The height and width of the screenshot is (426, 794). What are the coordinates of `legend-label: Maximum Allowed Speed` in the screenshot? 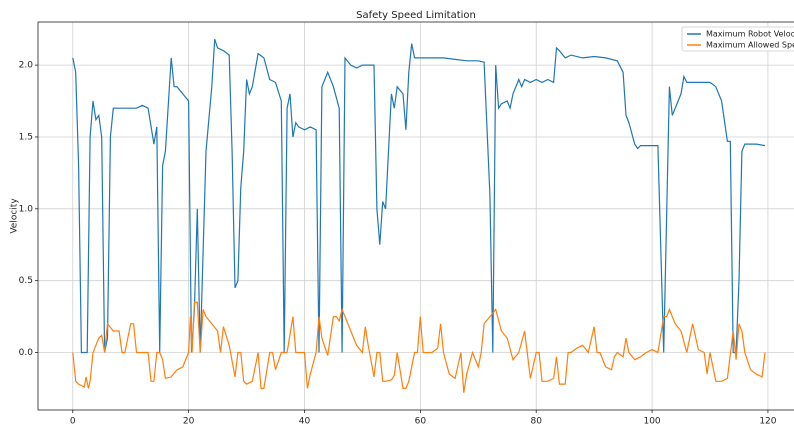 It's located at (750, 45).